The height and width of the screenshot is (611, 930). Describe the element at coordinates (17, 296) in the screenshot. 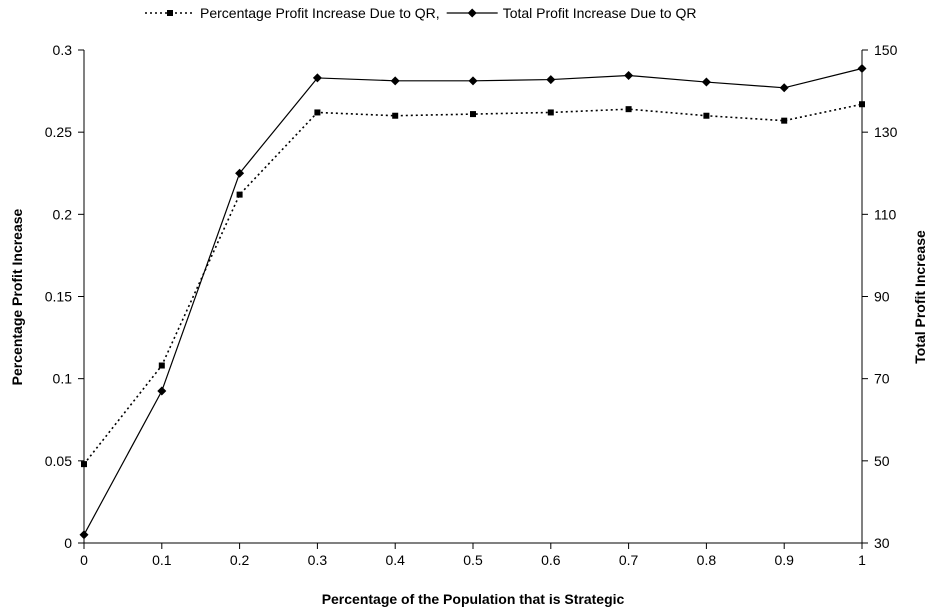

I see `left-y-axis-title: Percentage Profit Increase` at that location.